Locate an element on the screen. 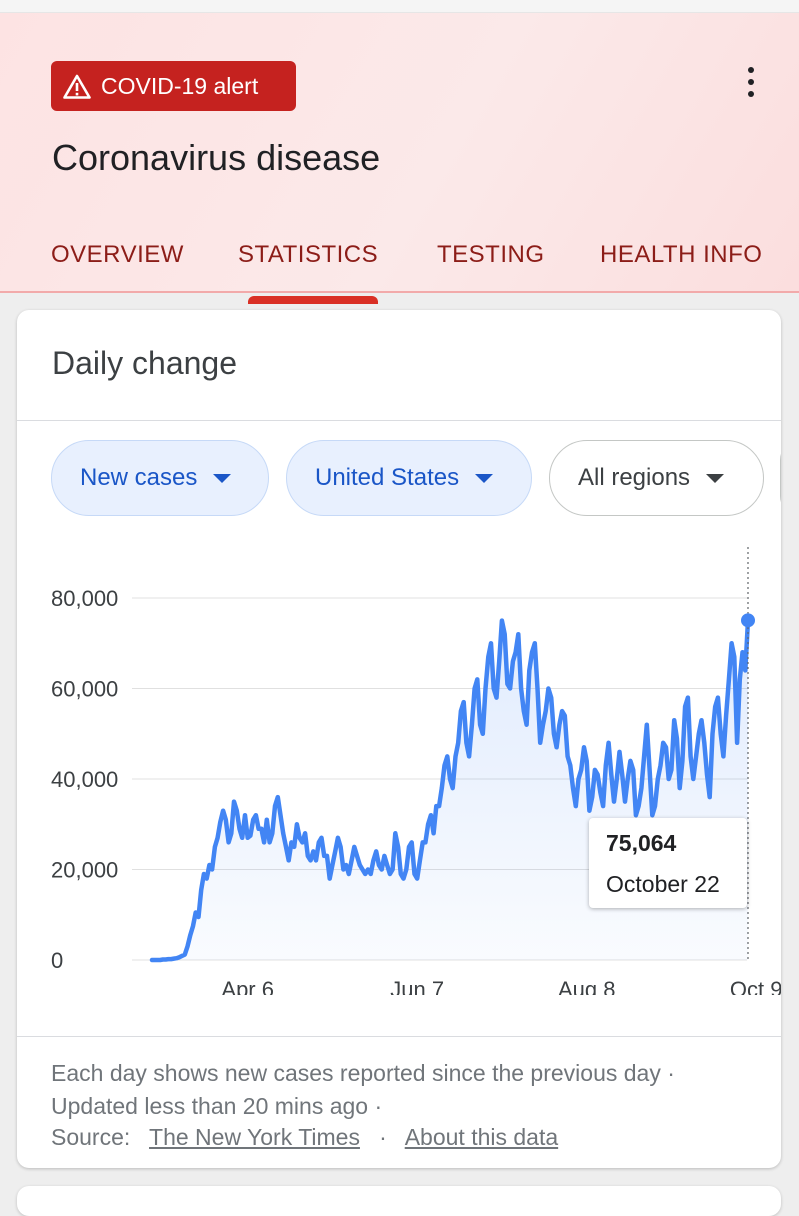 The height and width of the screenshot is (1216, 799). tooltip-value: 75,064 is located at coordinates (641, 843).